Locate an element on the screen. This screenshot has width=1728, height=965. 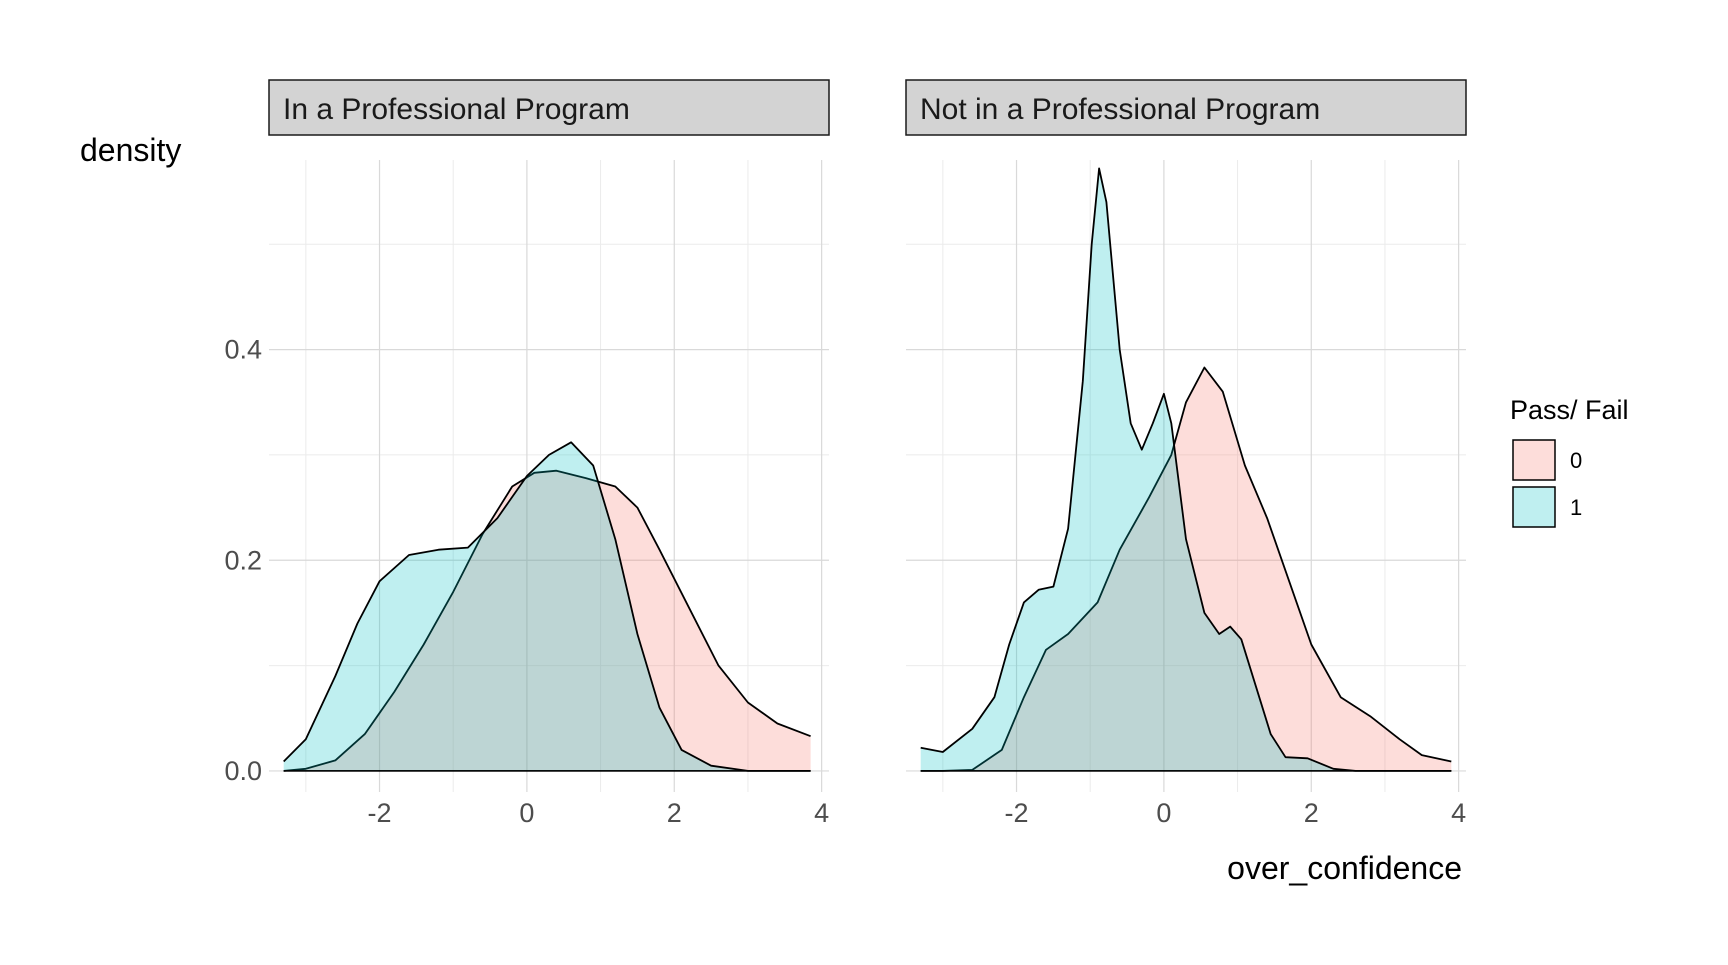
y-tick-label: 0.2 is located at coordinates (243, 560).